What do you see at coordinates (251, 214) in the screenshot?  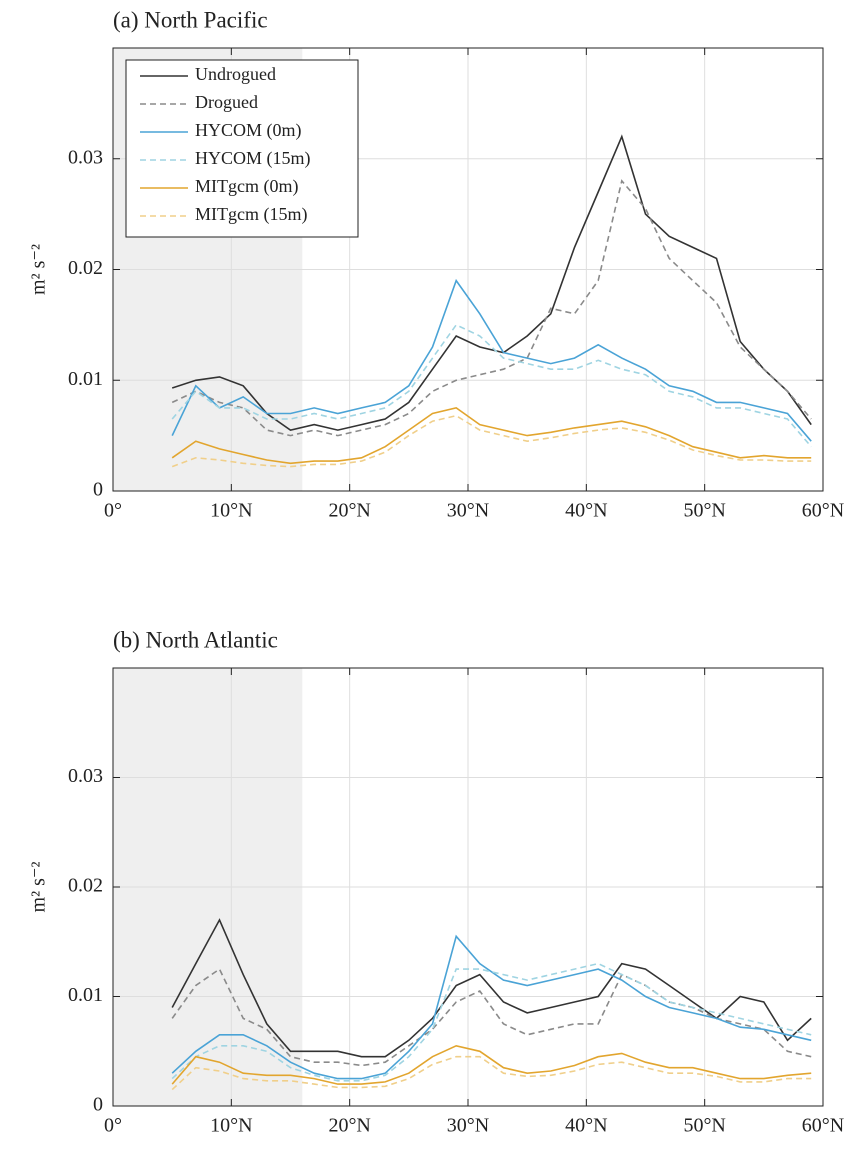 I see `legend-label: MITgcm (15m)` at bounding box center [251, 214].